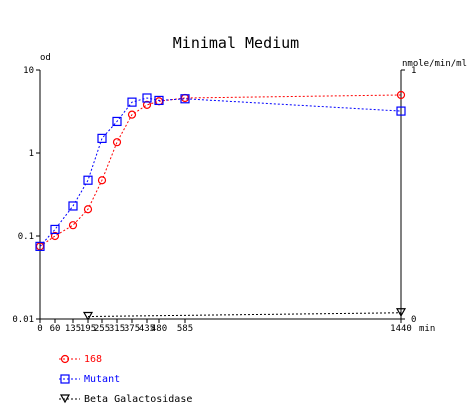  What do you see at coordinates (45, 58) in the screenshot?
I see `y-left-axis-label: od` at bounding box center [45, 58].